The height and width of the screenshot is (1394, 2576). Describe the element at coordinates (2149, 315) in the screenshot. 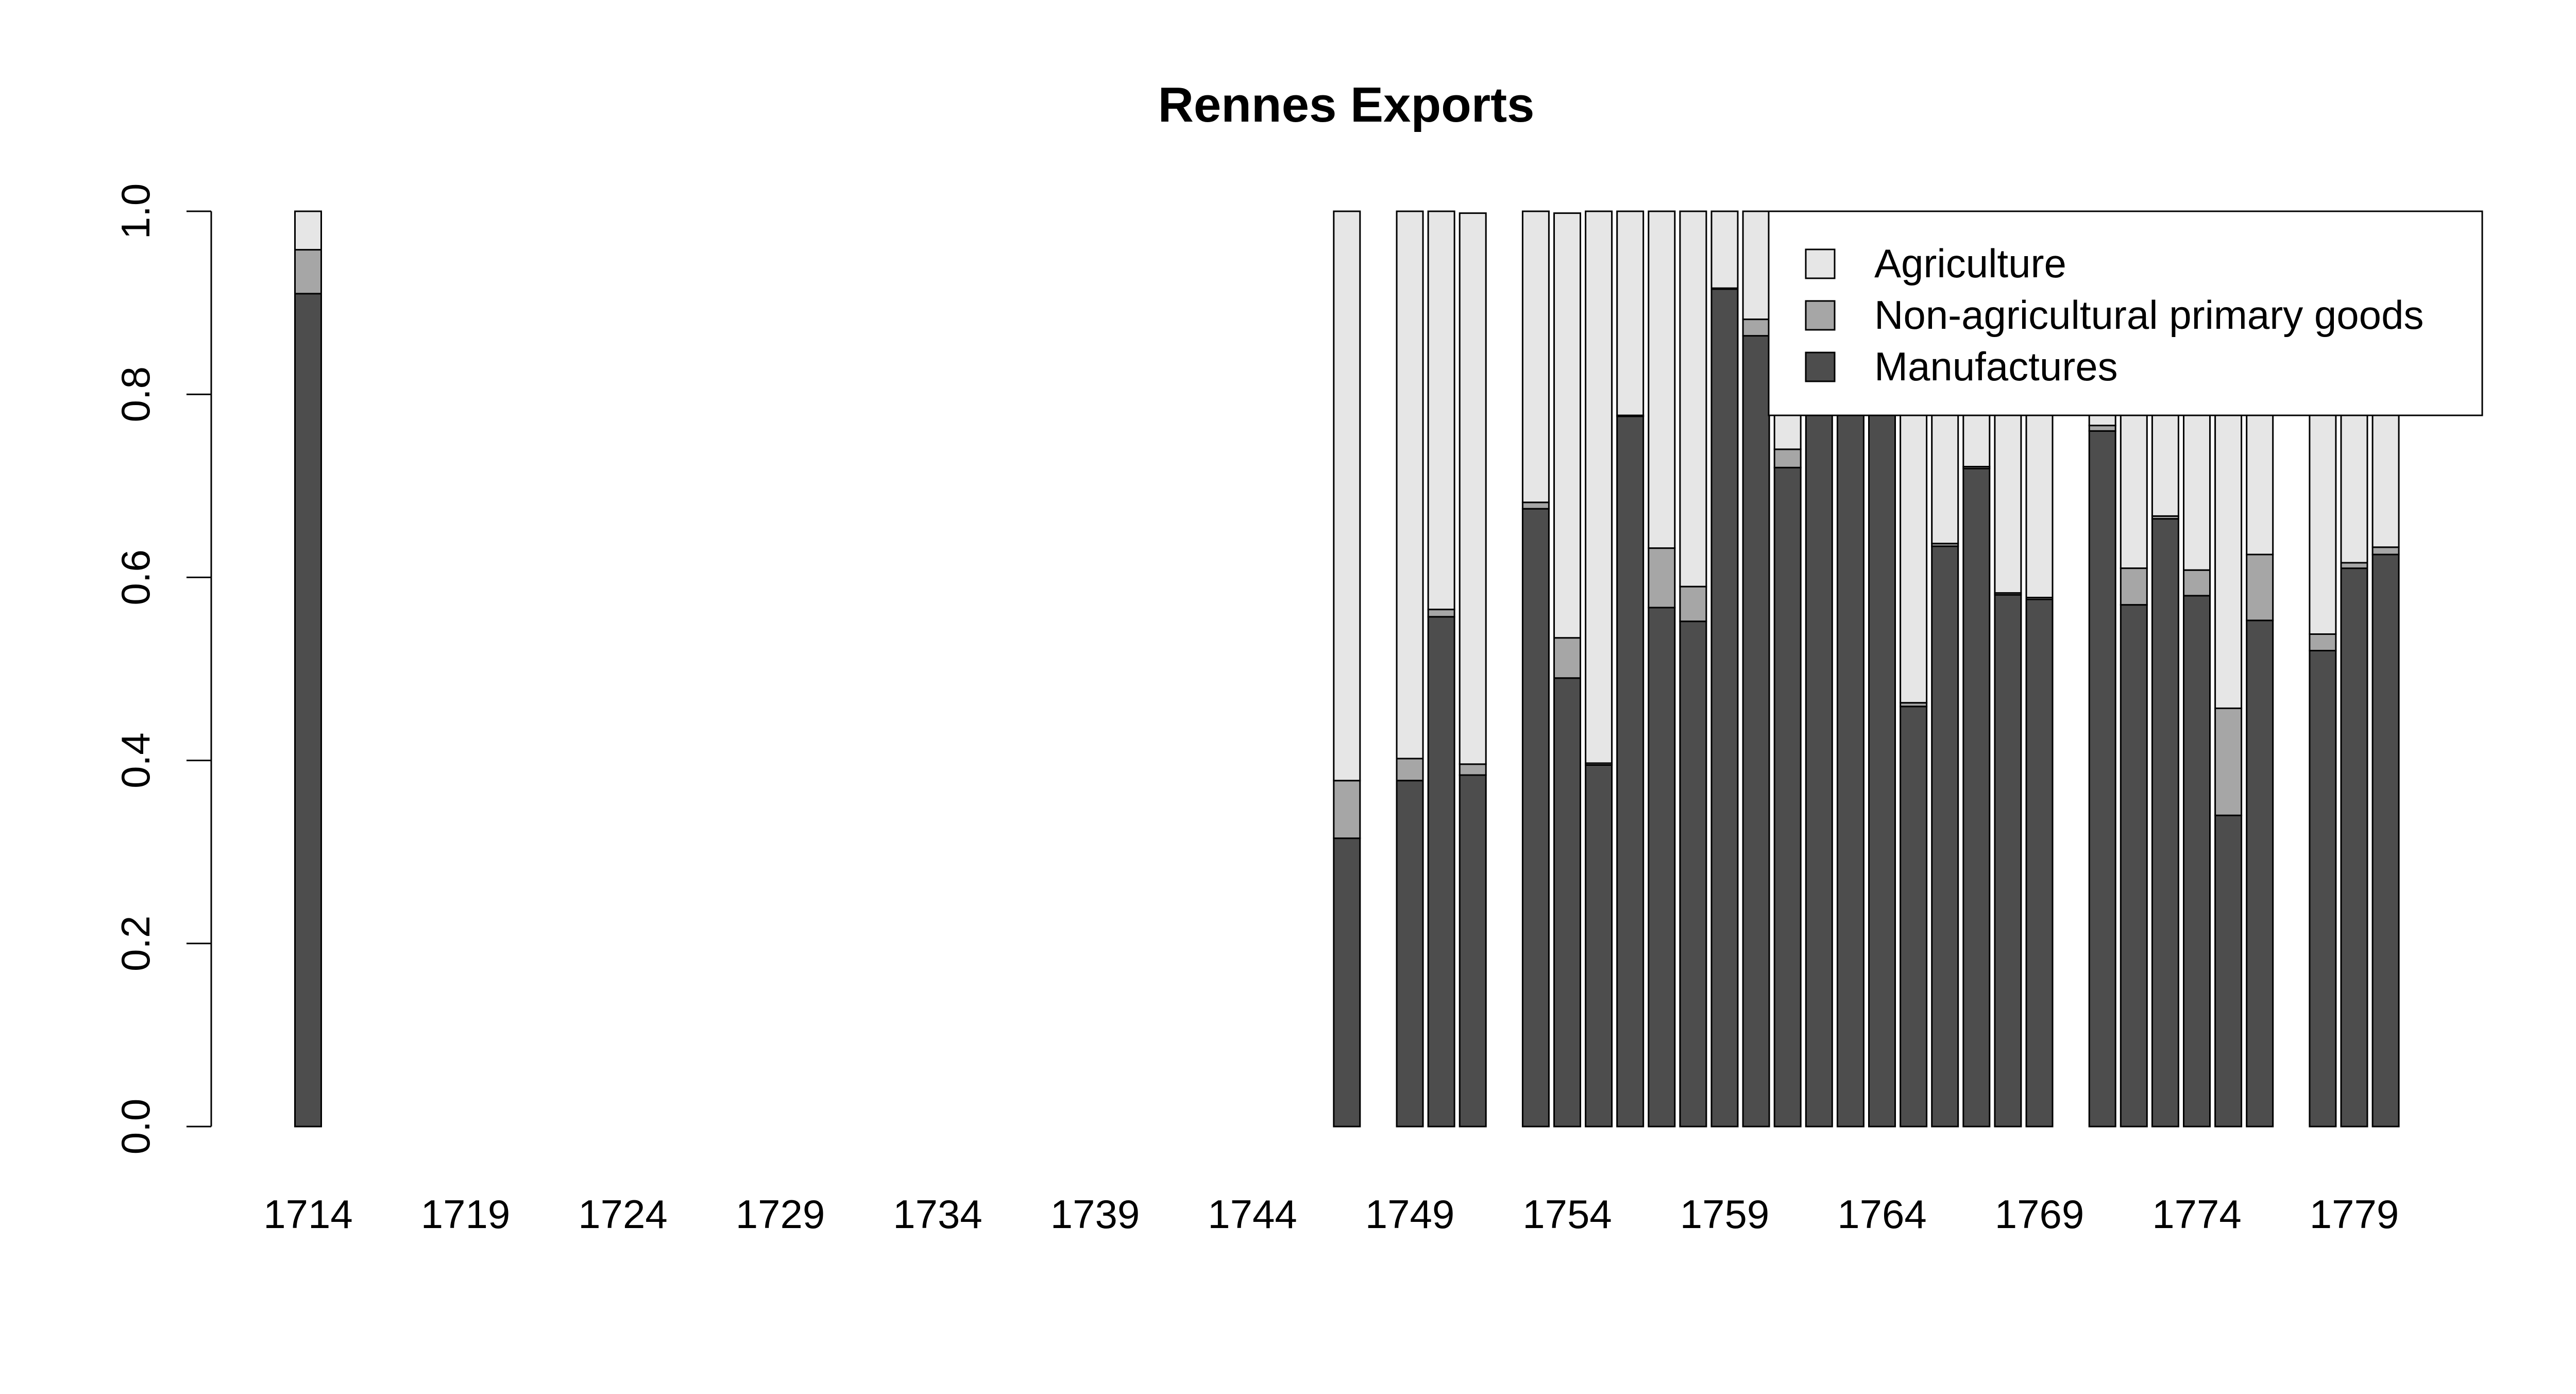

I see `legend-label-1: Non-agricultural primary goods` at that location.